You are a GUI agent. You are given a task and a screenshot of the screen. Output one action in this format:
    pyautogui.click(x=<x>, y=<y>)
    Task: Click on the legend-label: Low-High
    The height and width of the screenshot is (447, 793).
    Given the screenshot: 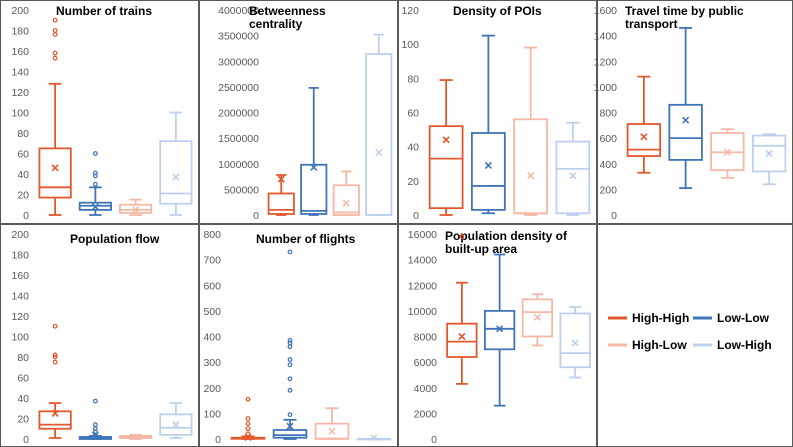 What is the action you would take?
    pyautogui.click(x=744, y=345)
    